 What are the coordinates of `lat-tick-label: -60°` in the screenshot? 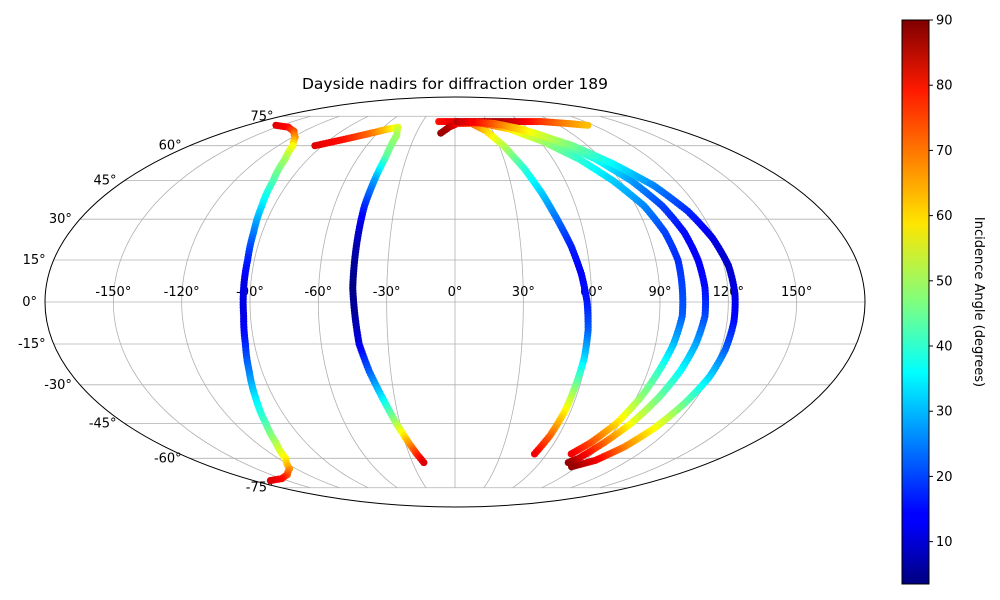 It's located at (168, 458).